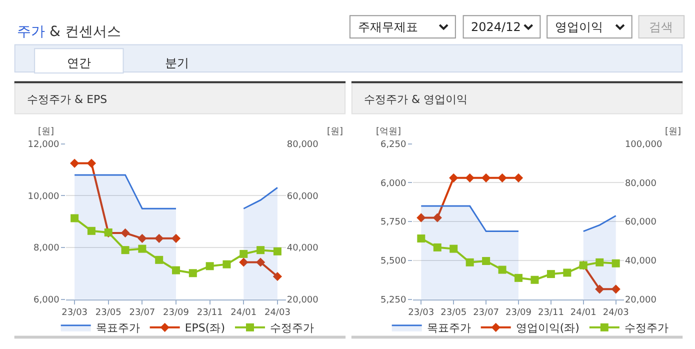 The width and height of the screenshot is (695, 349). I want to click on y-axis-title: [억원], so click(389, 132).